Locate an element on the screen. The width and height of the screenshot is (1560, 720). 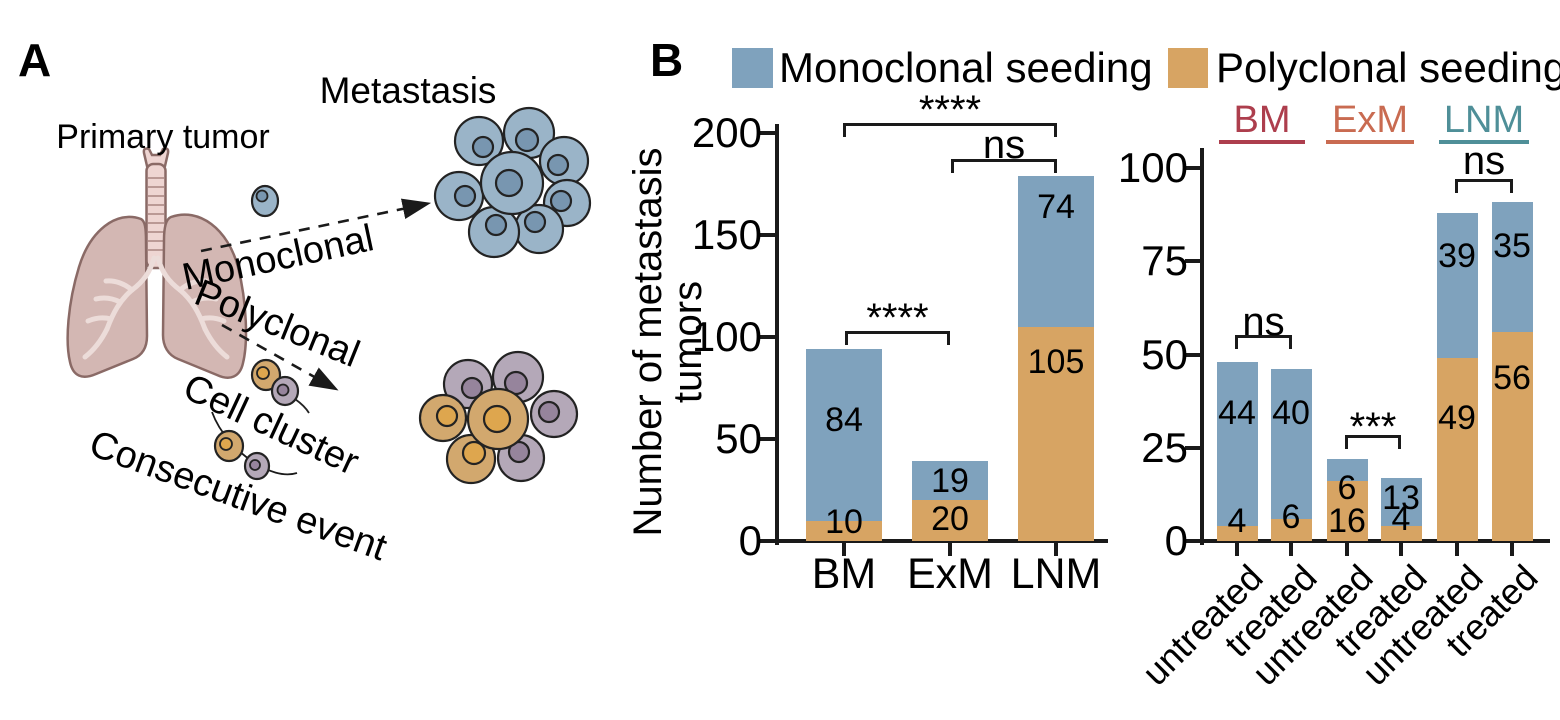
significance-label: *** is located at coordinates (1373, 427).